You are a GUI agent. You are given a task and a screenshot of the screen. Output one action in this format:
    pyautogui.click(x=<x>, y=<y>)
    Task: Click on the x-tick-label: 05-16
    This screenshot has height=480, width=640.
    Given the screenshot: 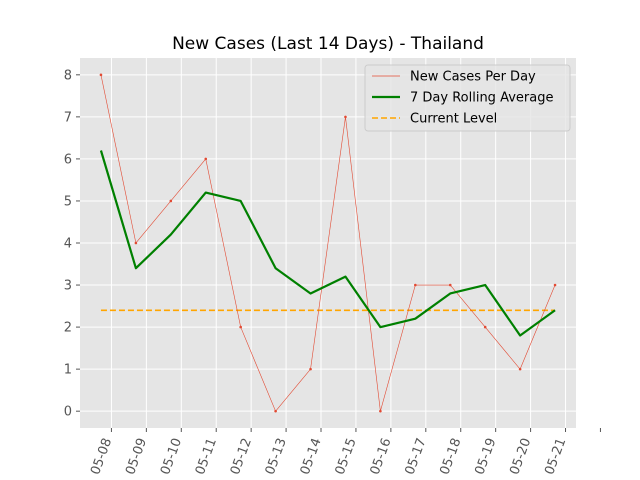 What is the action you would take?
    pyautogui.click(x=381, y=456)
    